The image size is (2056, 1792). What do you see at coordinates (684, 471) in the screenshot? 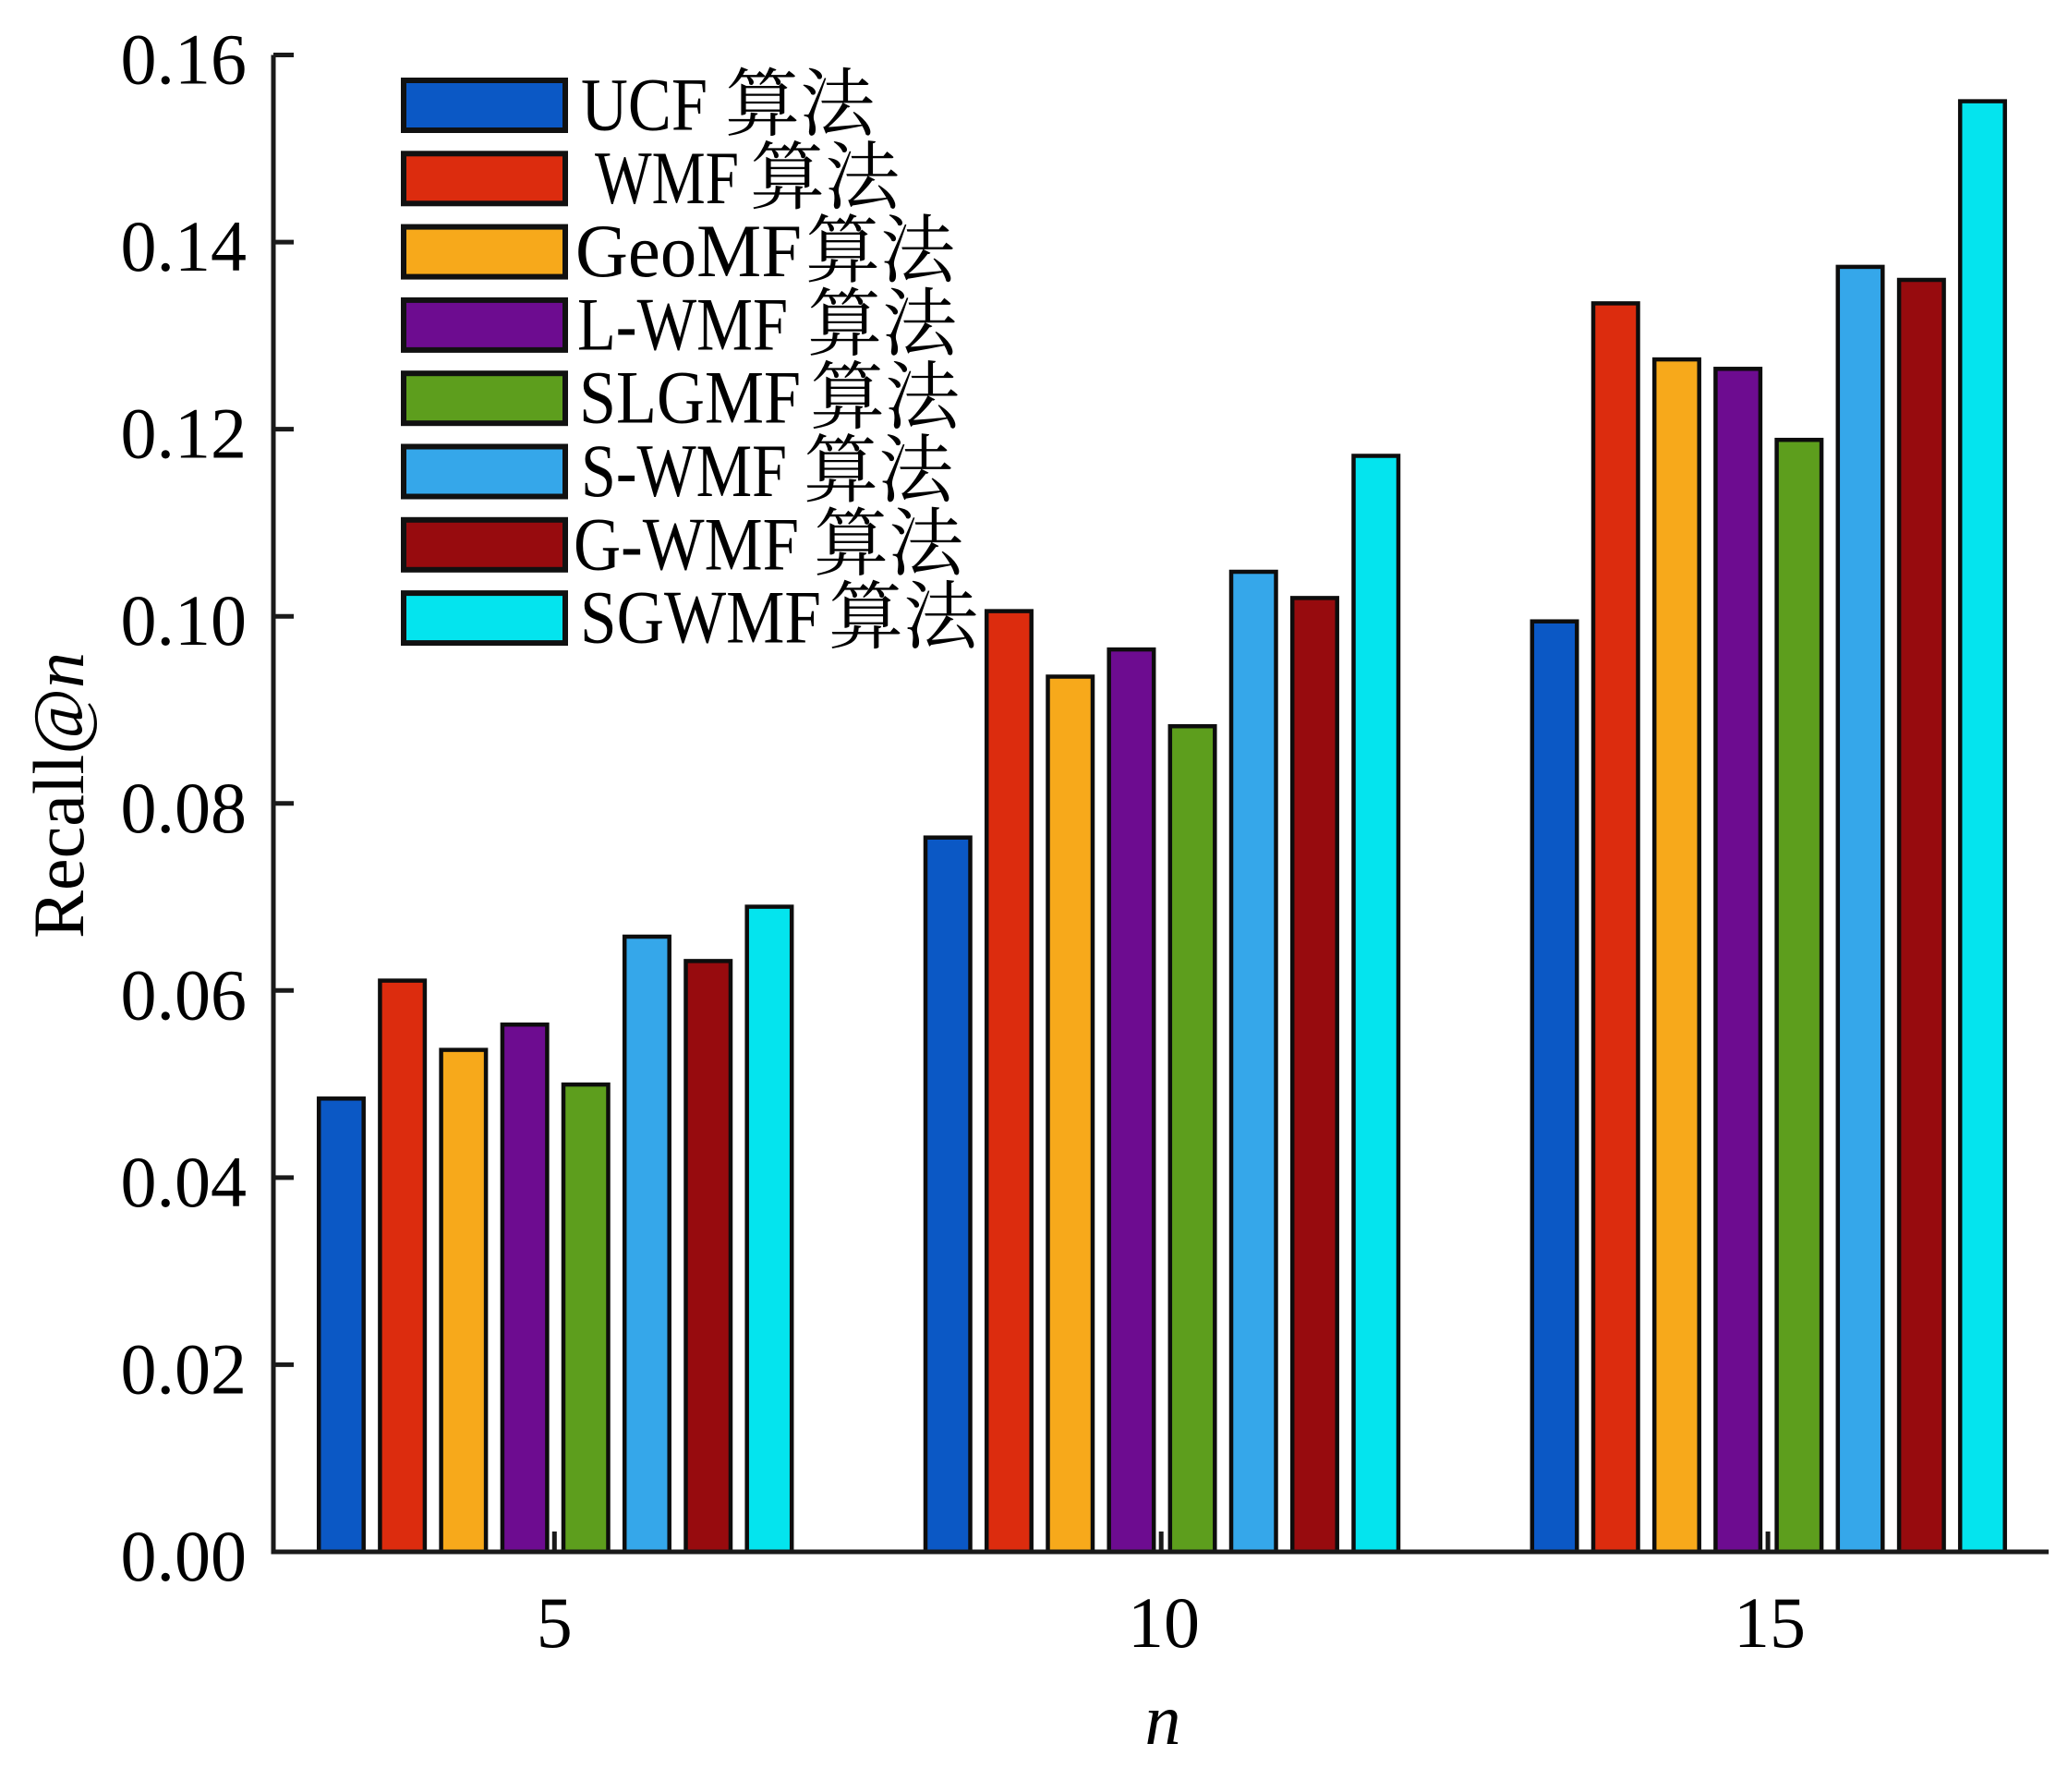
I see `svg-text: S-WMF` at bounding box center [684, 471].